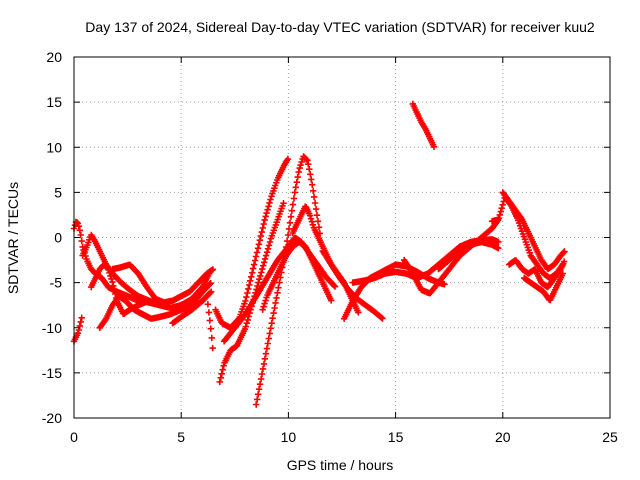  I want to click on x-tick-label: 10, so click(289, 437).